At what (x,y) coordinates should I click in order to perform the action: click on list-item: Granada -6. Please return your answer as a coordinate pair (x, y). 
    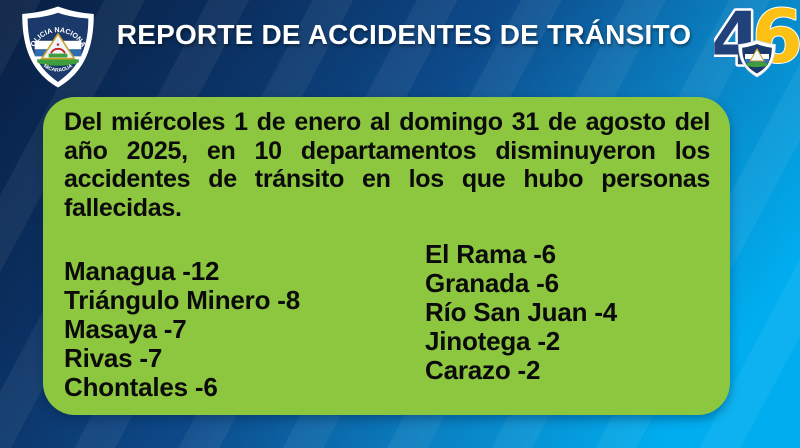
    Looking at the image, I should click on (492, 283).